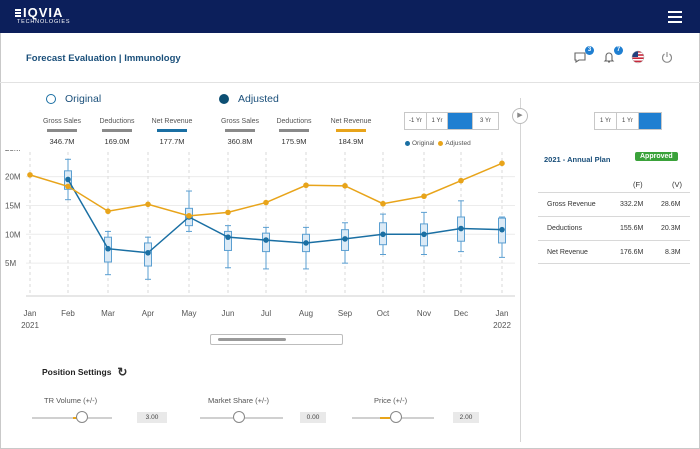 This screenshot has height=449, width=700. I want to click on plan-row-forecast: 332.2M, so click(632, 204).